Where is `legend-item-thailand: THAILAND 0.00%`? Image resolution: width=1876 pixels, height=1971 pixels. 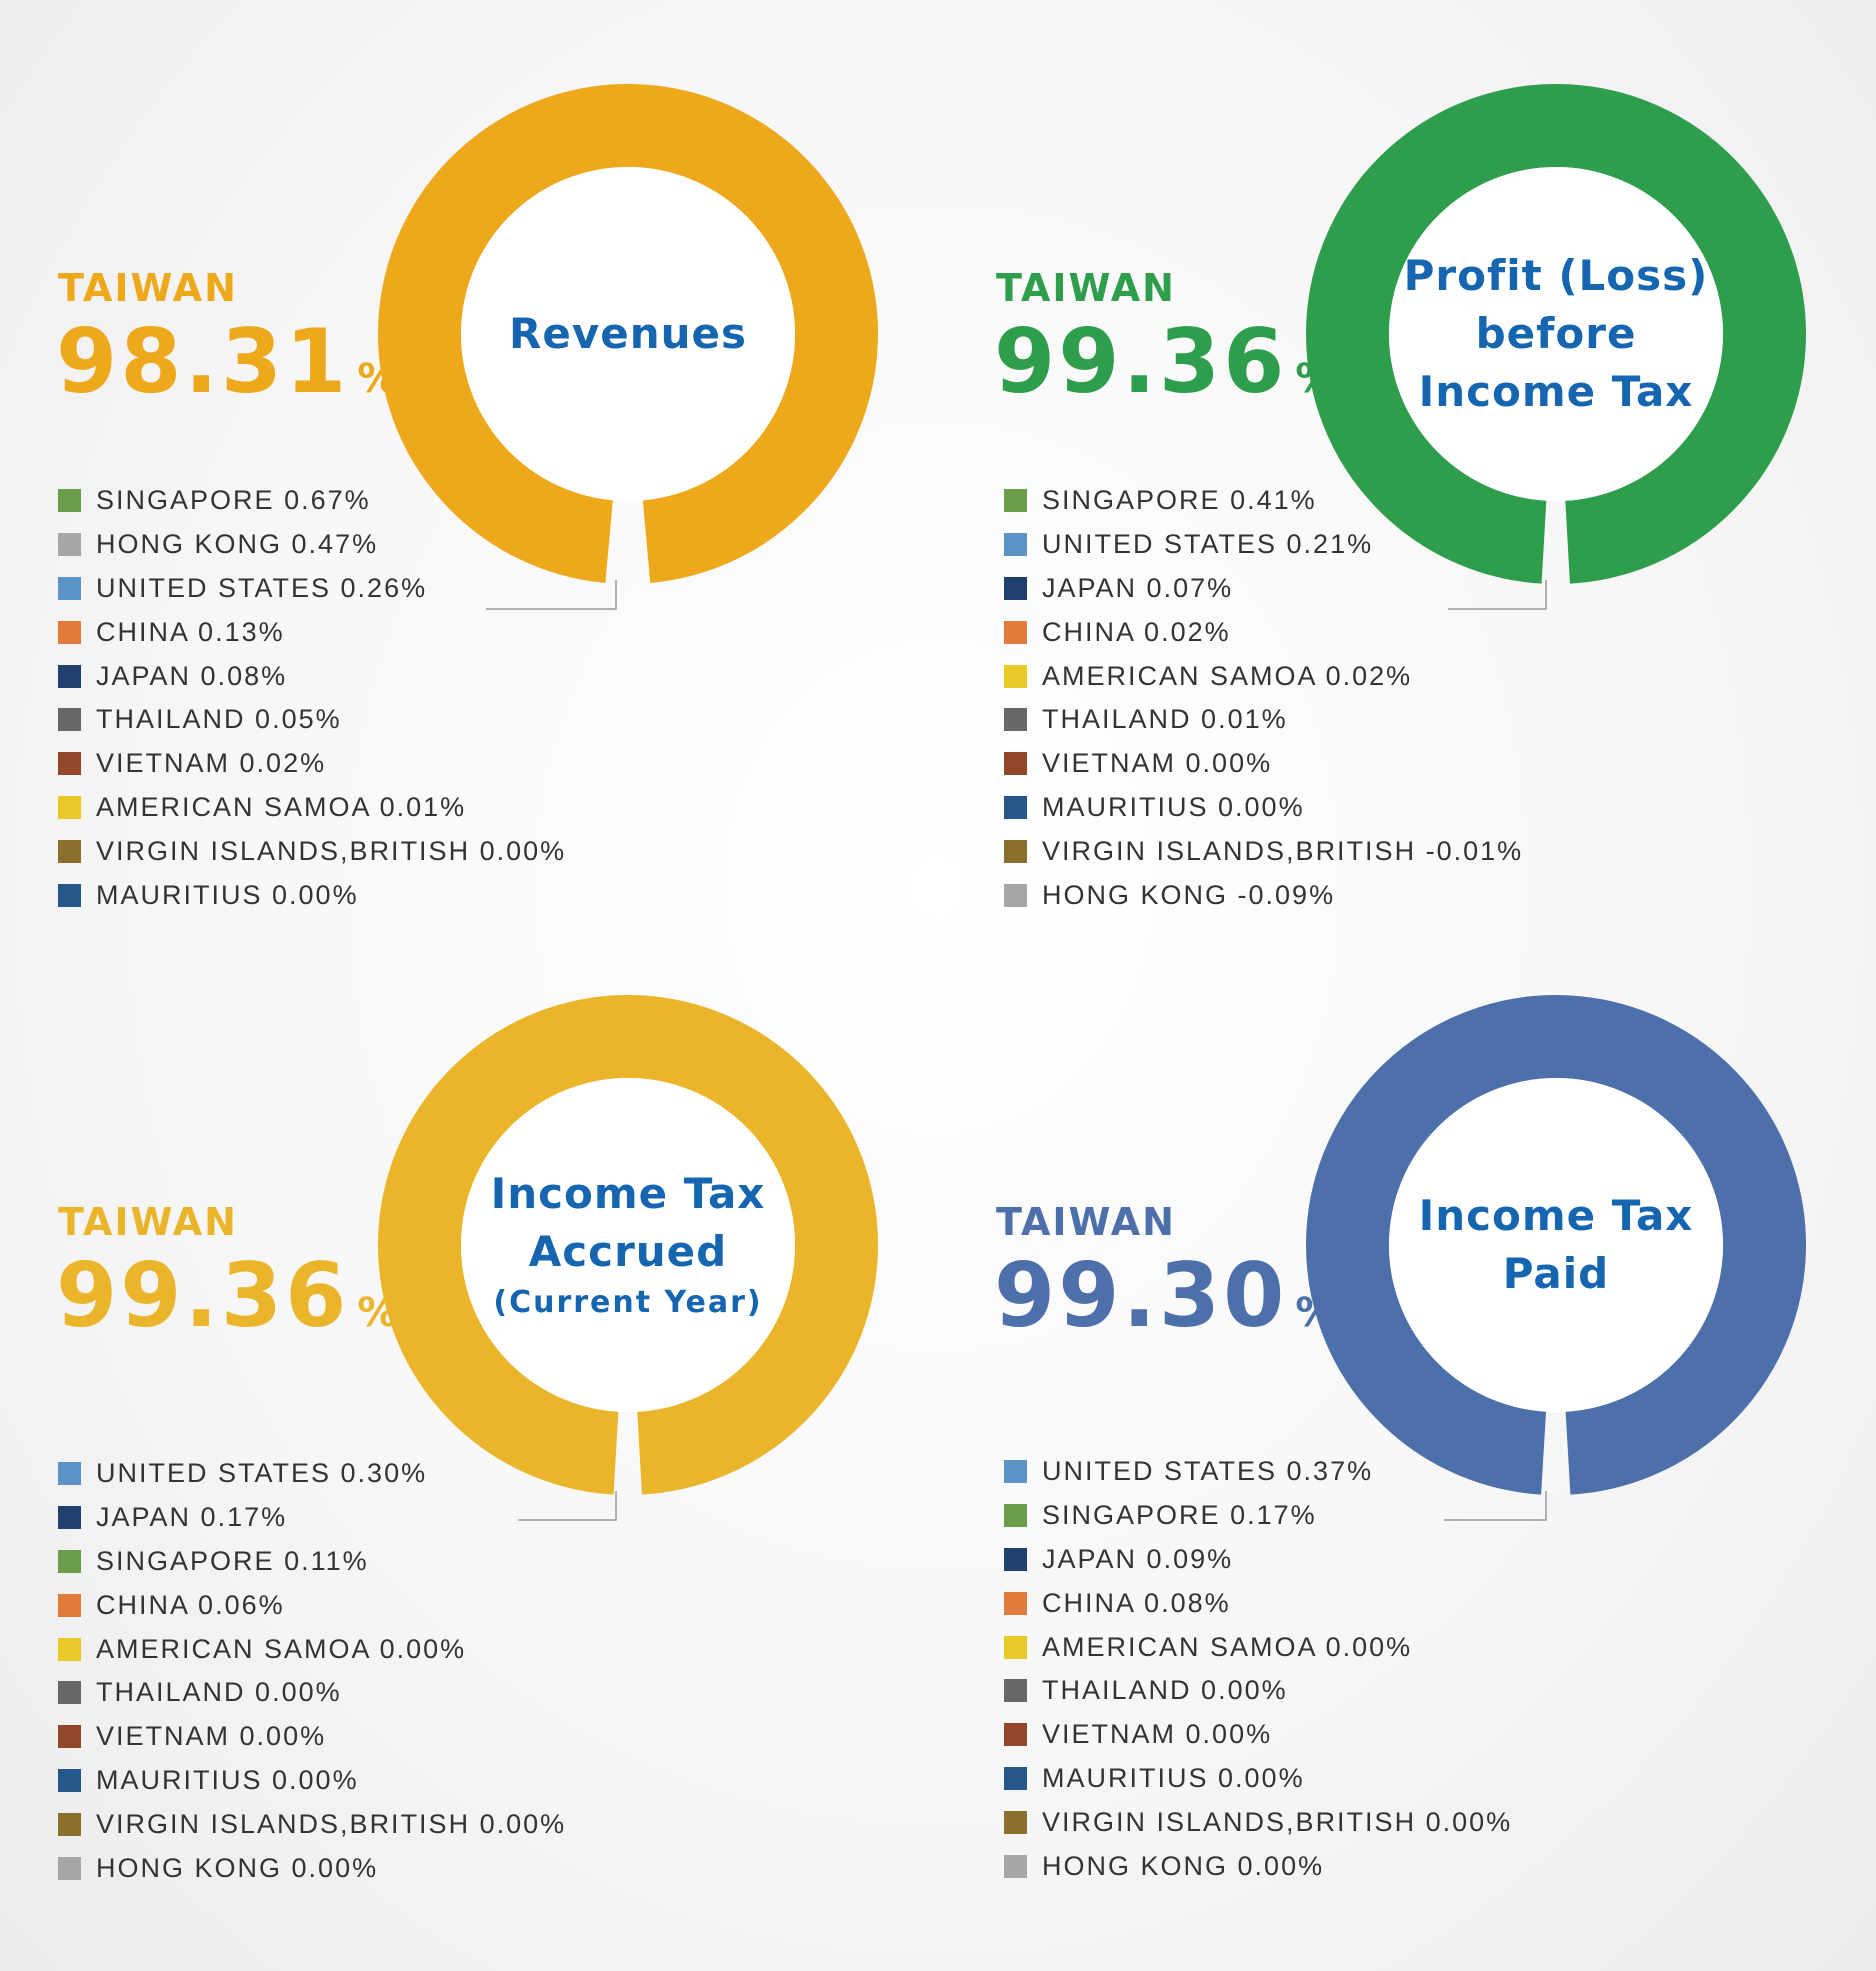
legend-item-thailand: THAILAND 0.00% is located at coordinates (312, 1693).